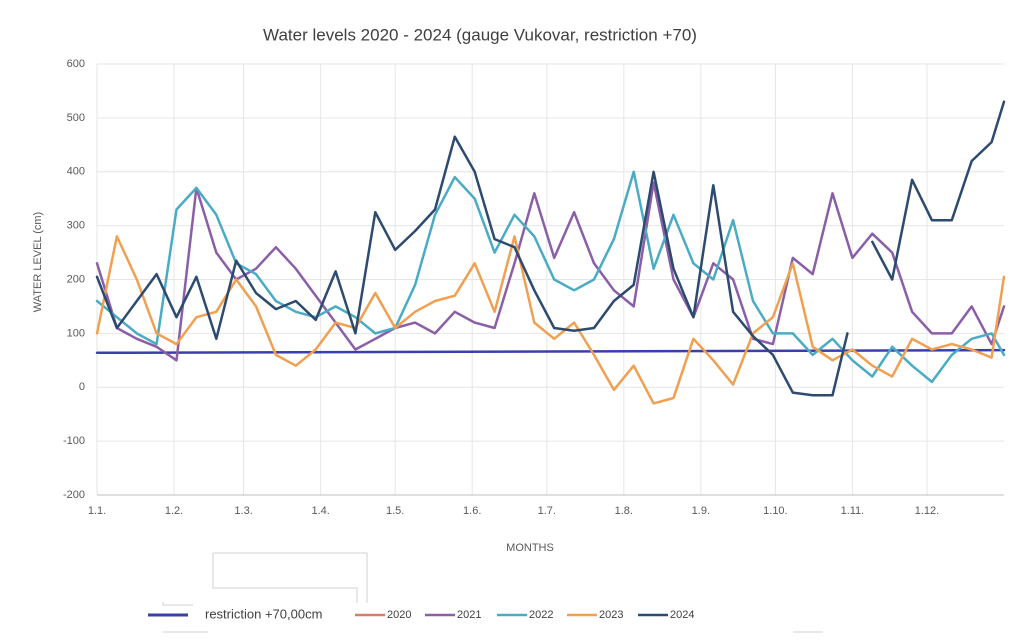 This screenshot has height=640, width=1035. Describe the element at coordinates (82, 387) in the screenshot. I see `y-tick-label: 0` at that location.